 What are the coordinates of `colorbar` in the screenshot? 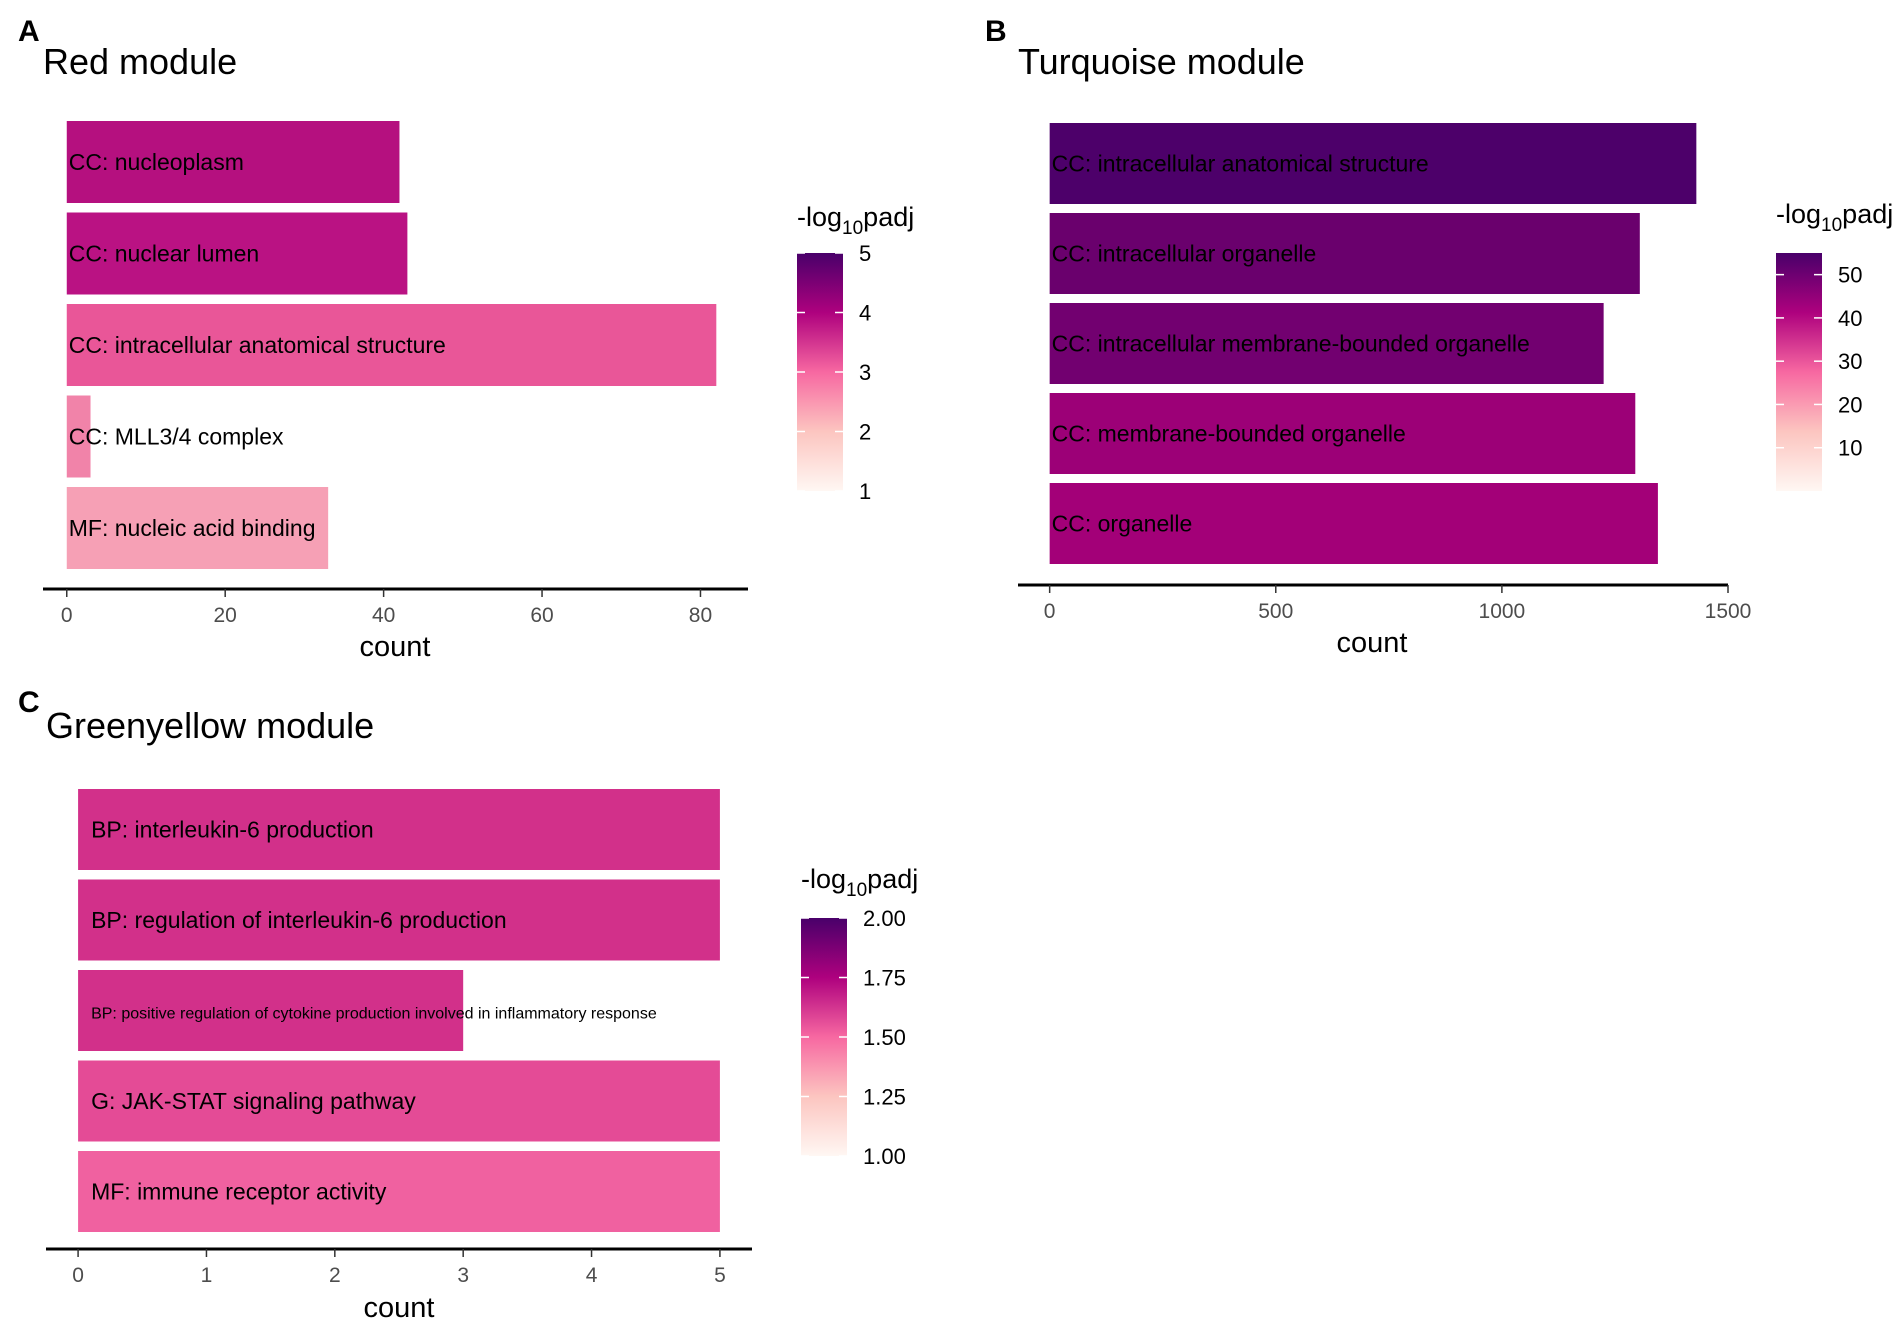 It's located at (1799, 372).